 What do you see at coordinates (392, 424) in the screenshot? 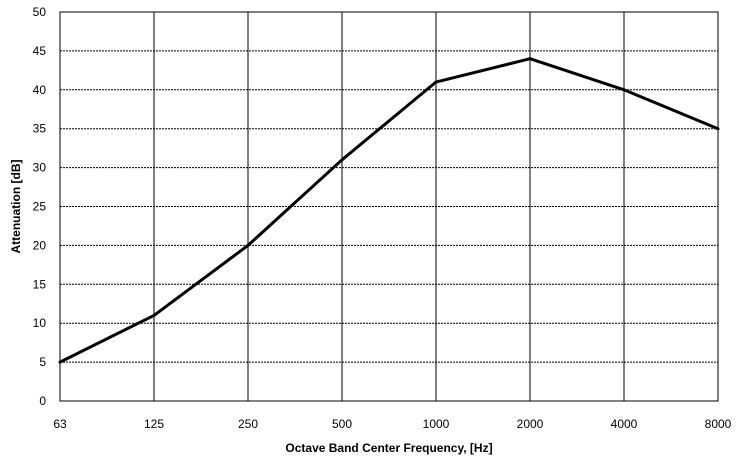
I see `x-axis-tick-labels: 63 125 250 500 1000 2000 4000 8000` at bounding box center [392, 424].